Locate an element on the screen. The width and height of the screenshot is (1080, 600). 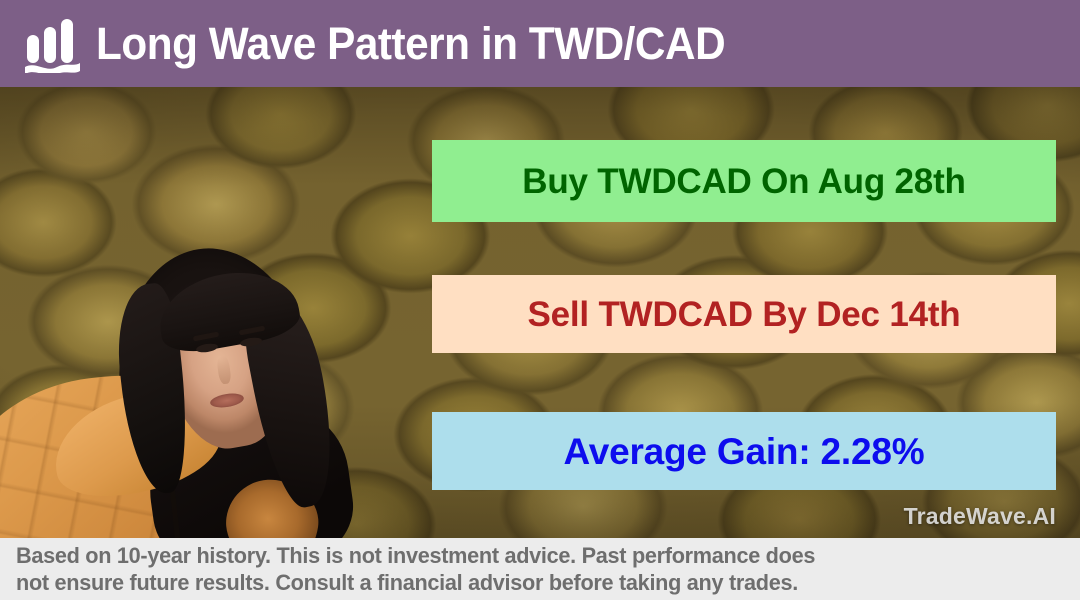
signal-badge-sell-label: Sell TWDCAD By Dec 14th is located at coordinates (744, 314).